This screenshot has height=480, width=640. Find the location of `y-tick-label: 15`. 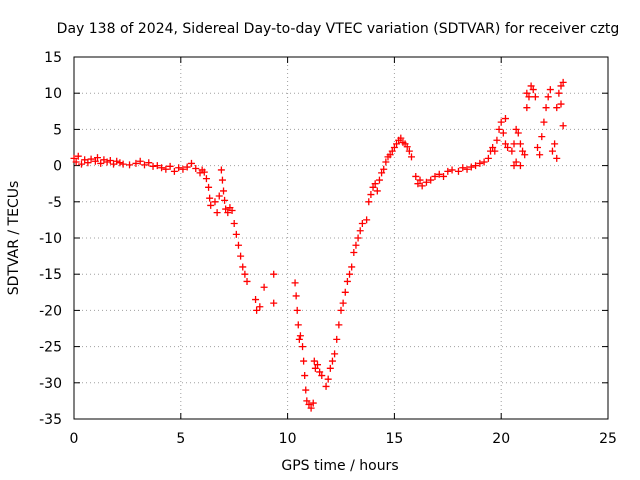

y-tick-label: 15 is located at coordinates (53, 58).